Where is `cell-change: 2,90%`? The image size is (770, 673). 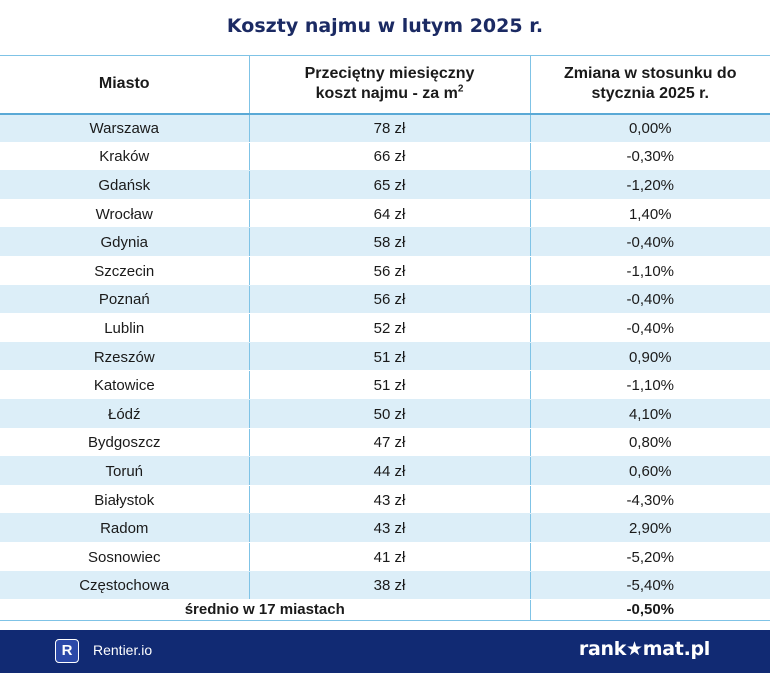
cell-change: 2,90% is located at coordinates (649, 528).